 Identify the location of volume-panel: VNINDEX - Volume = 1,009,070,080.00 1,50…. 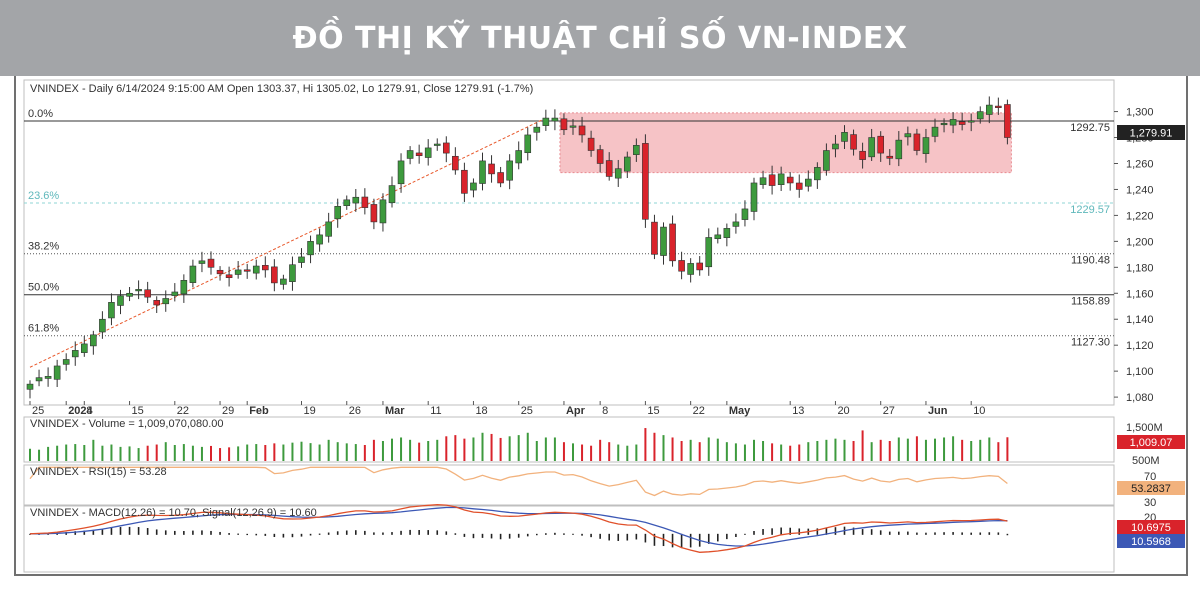
(604, 441).